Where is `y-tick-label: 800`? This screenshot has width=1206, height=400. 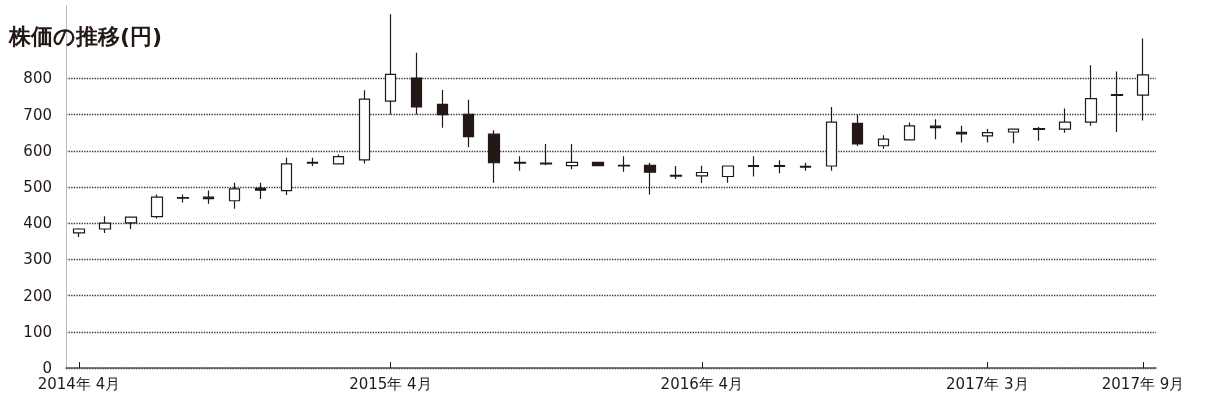 y-tick-label: 800 is located at coordinates (37, 78).